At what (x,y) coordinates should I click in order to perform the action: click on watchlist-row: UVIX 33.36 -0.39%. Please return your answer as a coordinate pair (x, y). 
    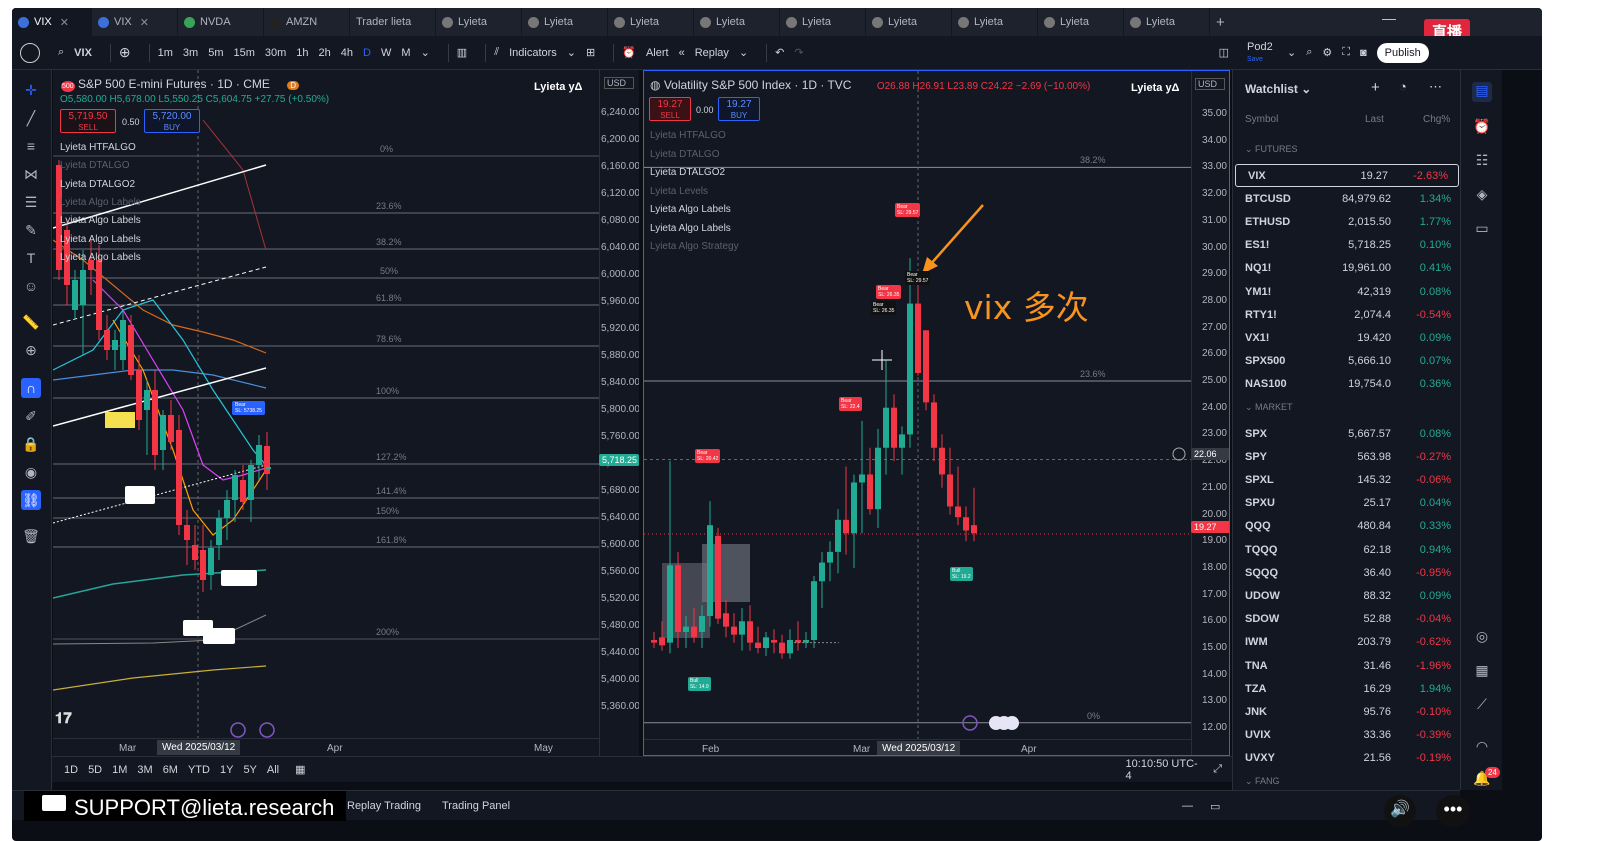
    Looking at the image, I should click on (1347, 735).